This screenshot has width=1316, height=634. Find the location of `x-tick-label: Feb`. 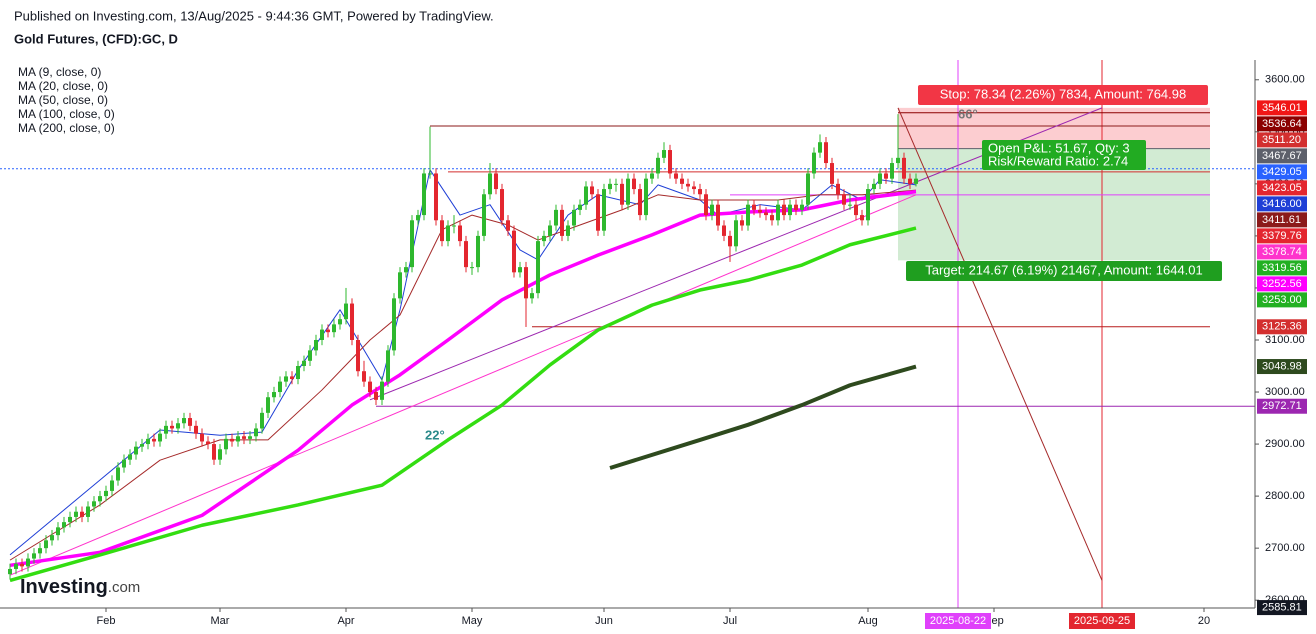

x-tick-label: Feb is located at coordinates (106, 621).